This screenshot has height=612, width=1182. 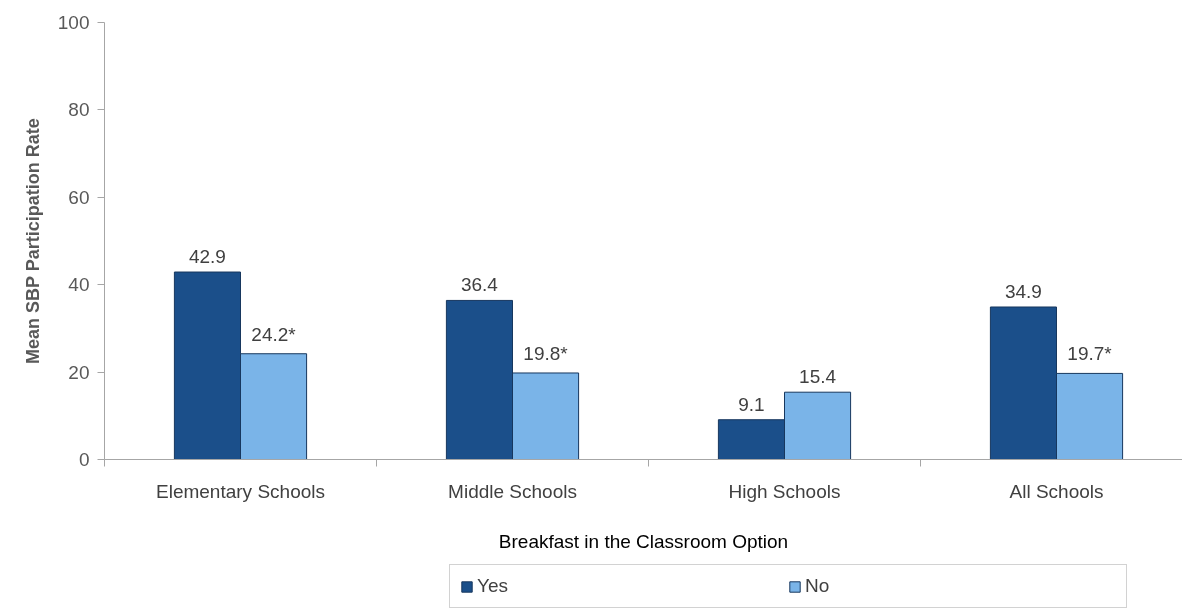 I want to click on legend-label: Yes, so click(x=493, y=586).